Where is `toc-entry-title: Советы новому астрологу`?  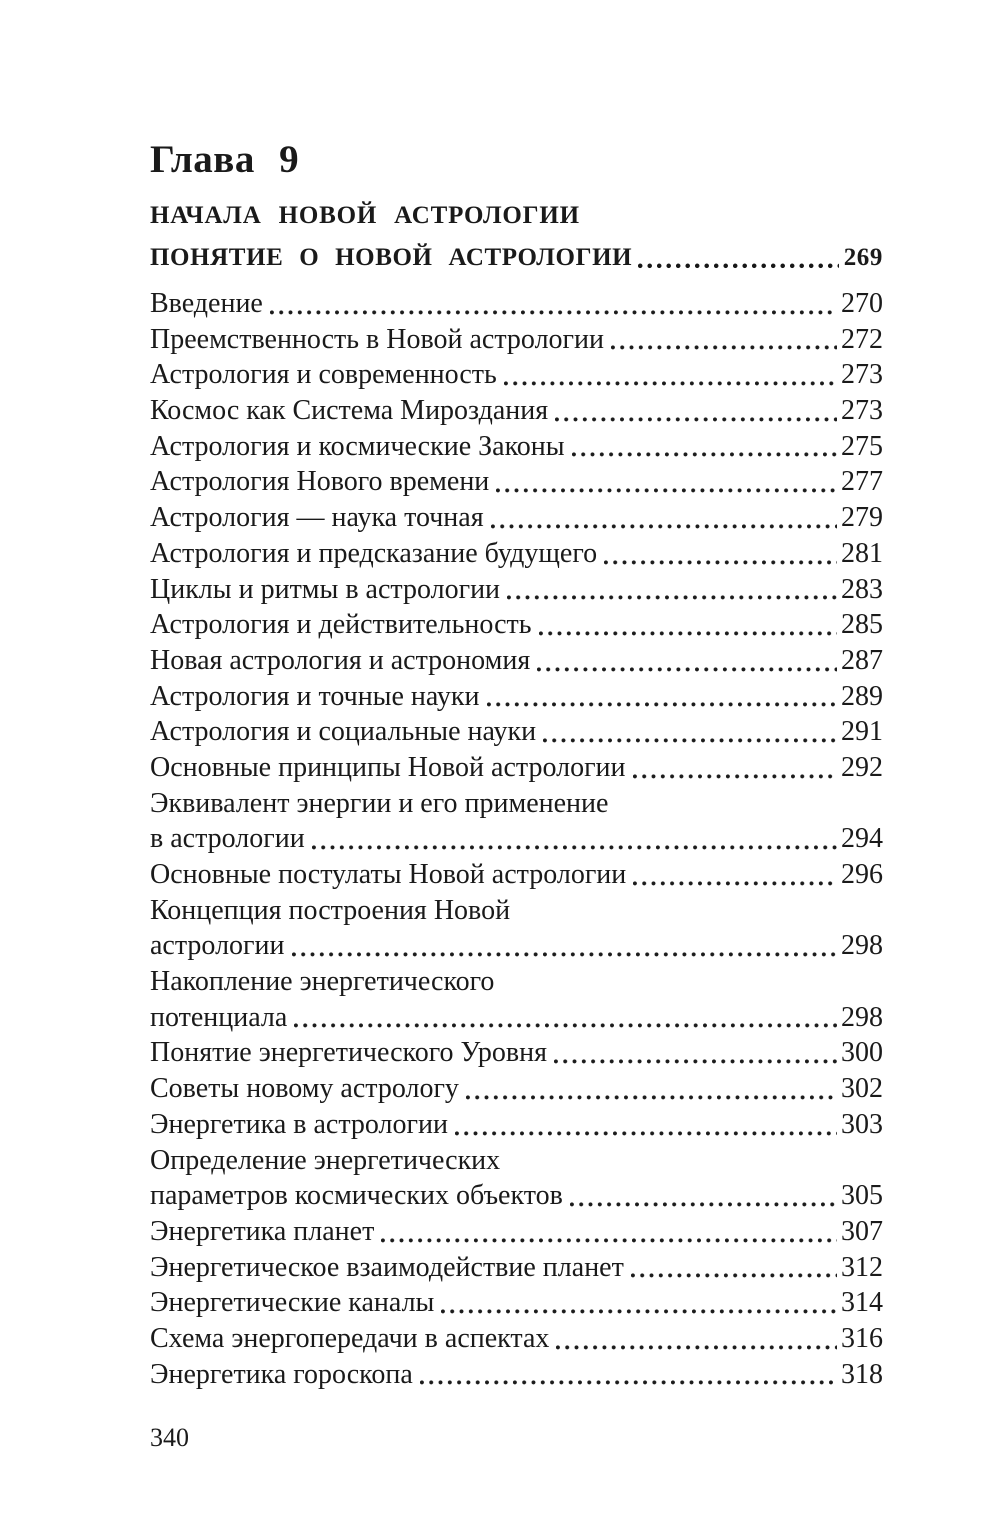
toc-entry-title: Советы новому астрологу is located at coordinates (304, 1089).